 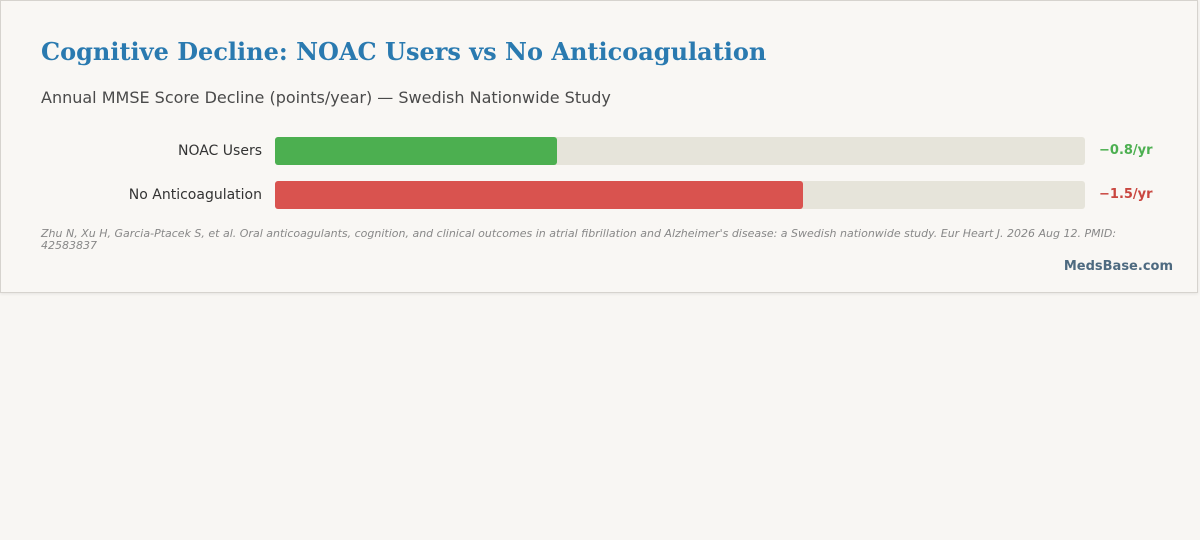 I want to click on category-label: No Anticoagulation, so click(x=195, y=195).